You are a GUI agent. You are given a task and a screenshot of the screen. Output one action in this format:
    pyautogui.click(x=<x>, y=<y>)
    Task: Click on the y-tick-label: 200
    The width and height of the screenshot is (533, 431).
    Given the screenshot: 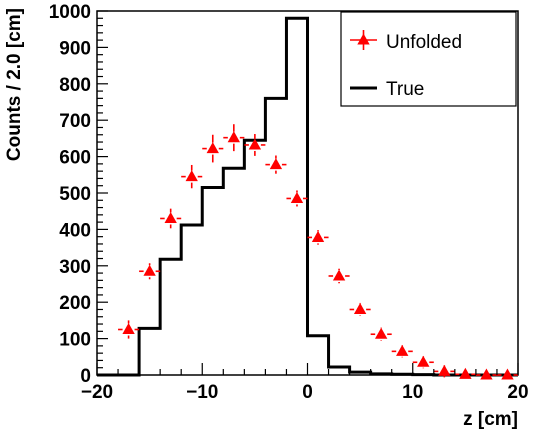 What is the action you would take?
    pyautogui.click(x=75, y=303)
    